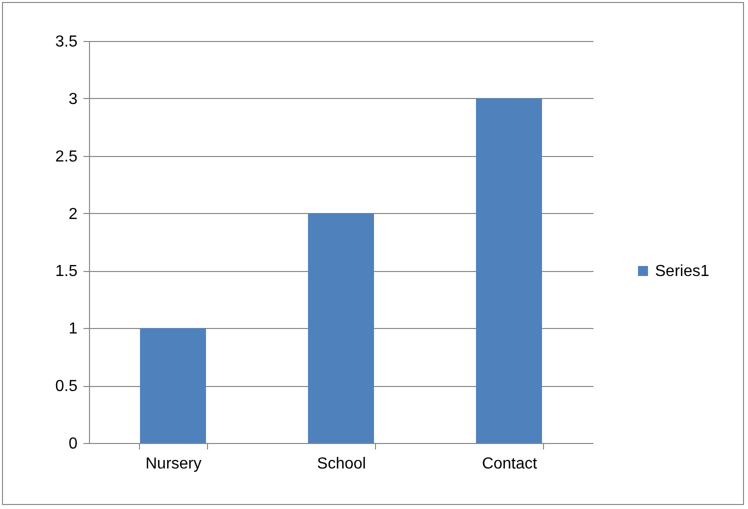 This screenshot has height=509, width=748. What do you see at coordinates (66, 42) in the screenshot?
I see `y-tick-label: 3.5` at bounding box center [66, 42].